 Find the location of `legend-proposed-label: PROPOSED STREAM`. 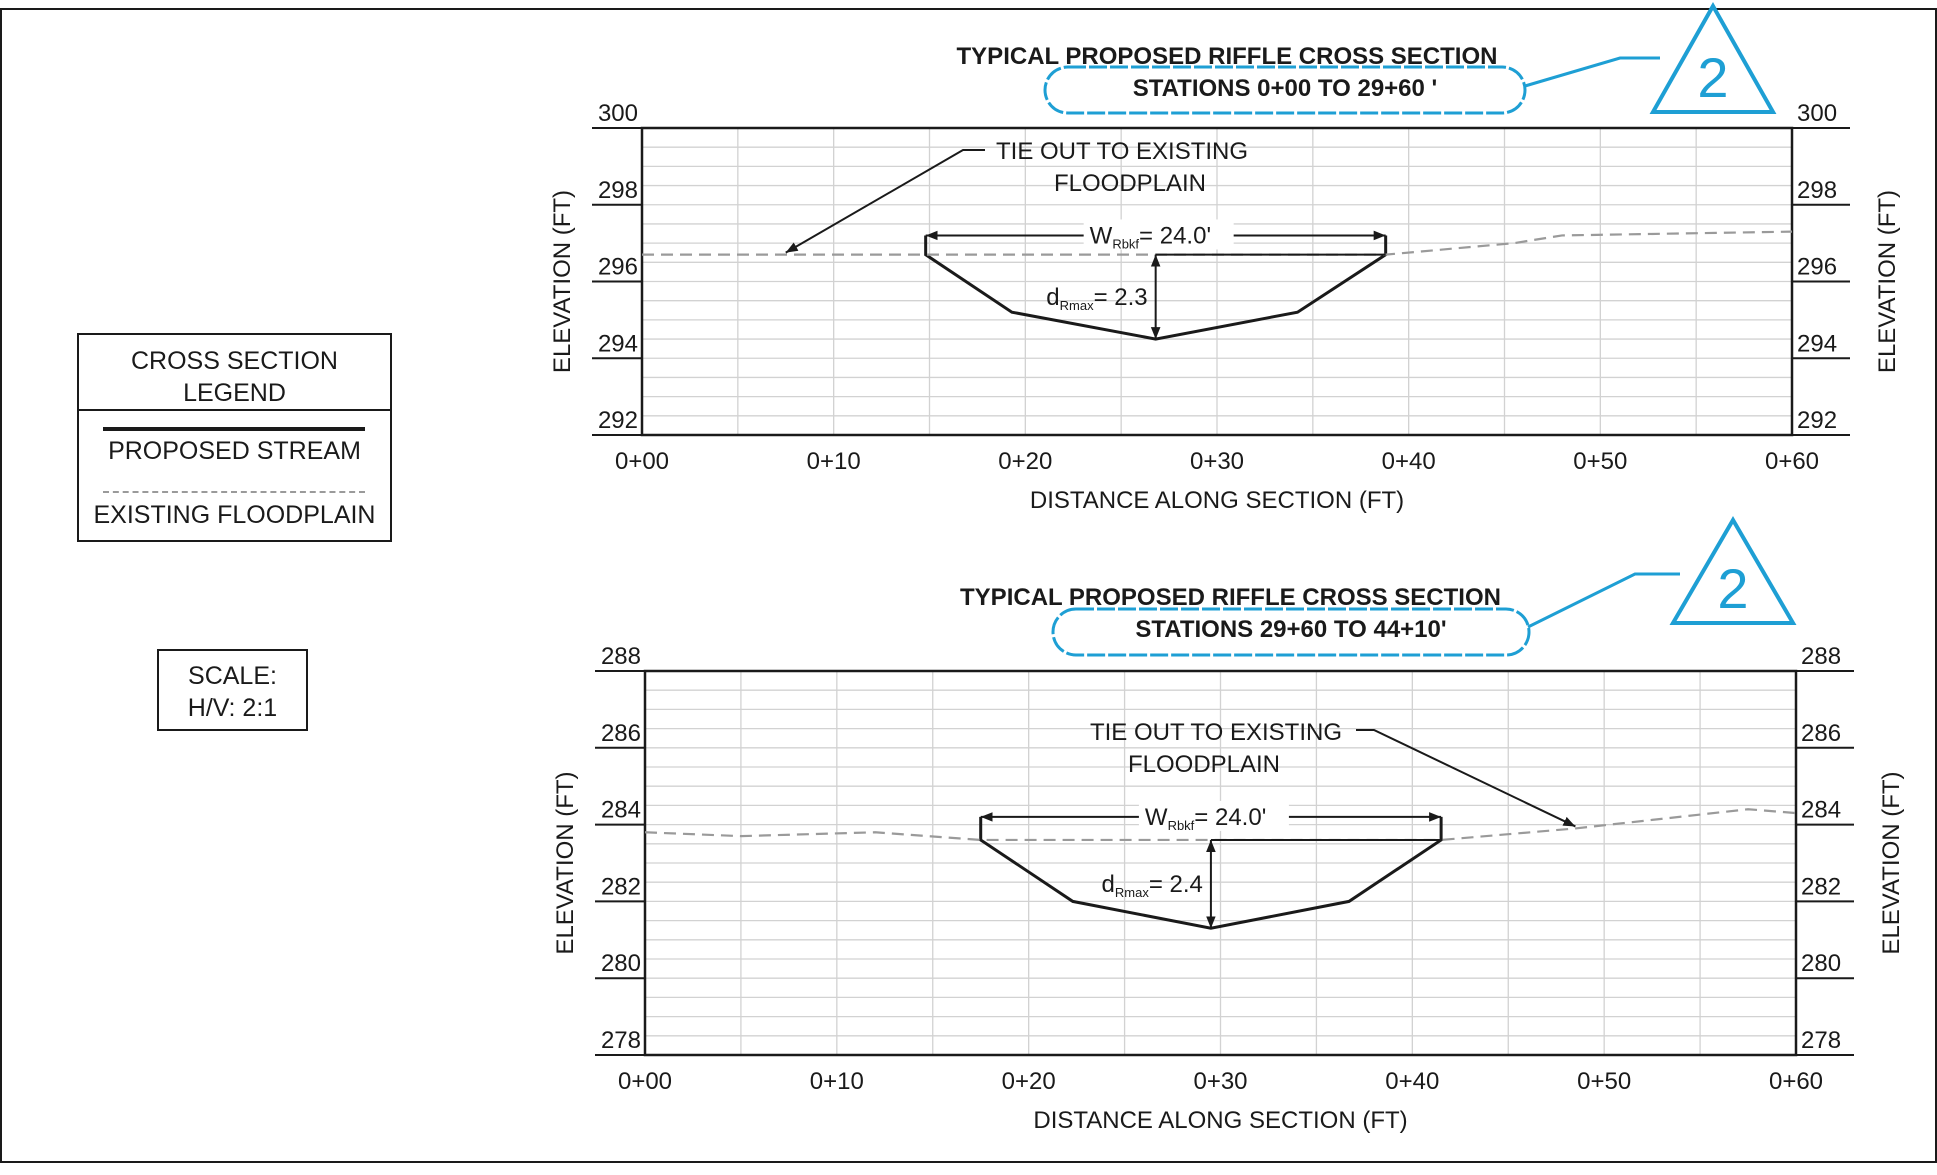

legend-proposed-label: PROPOSED STREAM is located at coordinates (234, 451).